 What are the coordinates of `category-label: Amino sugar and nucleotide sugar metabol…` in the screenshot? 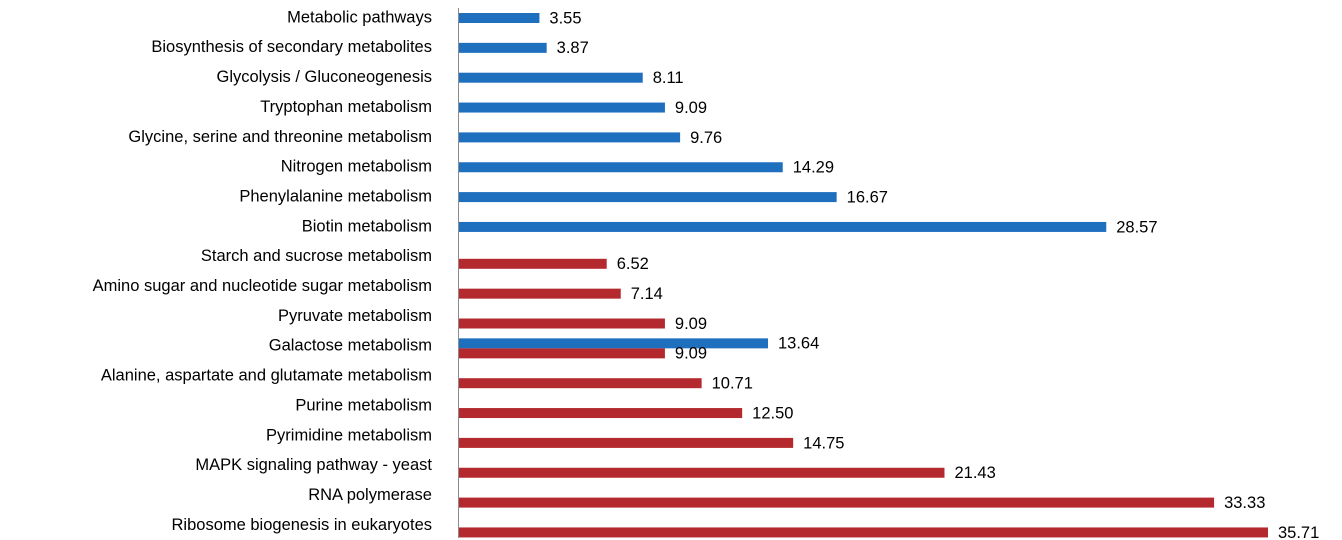 It's located at (262, 286).